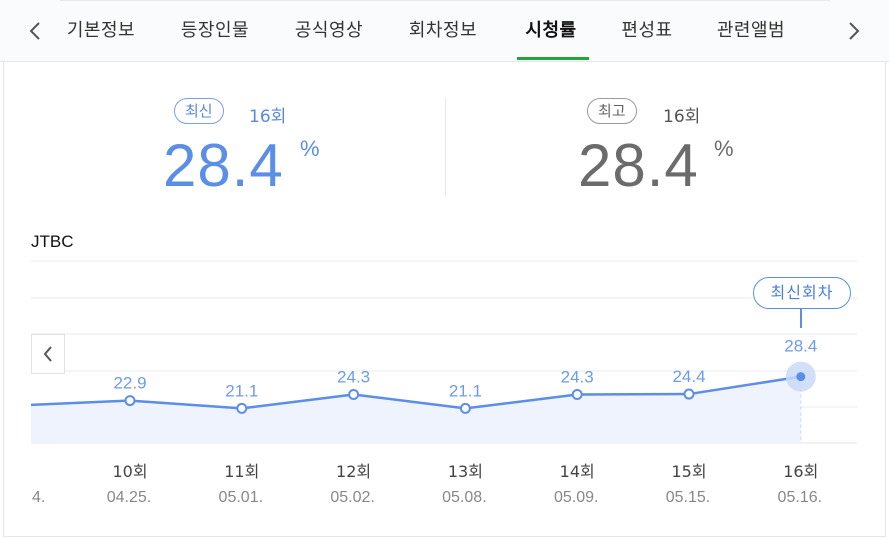 The height and width of the screenshot is (539, 889). What do you see at coordinates (38, 497) in the screenshot?
I see `x-tick-date-cutoff: 4.` at bounding box center [38, 497].